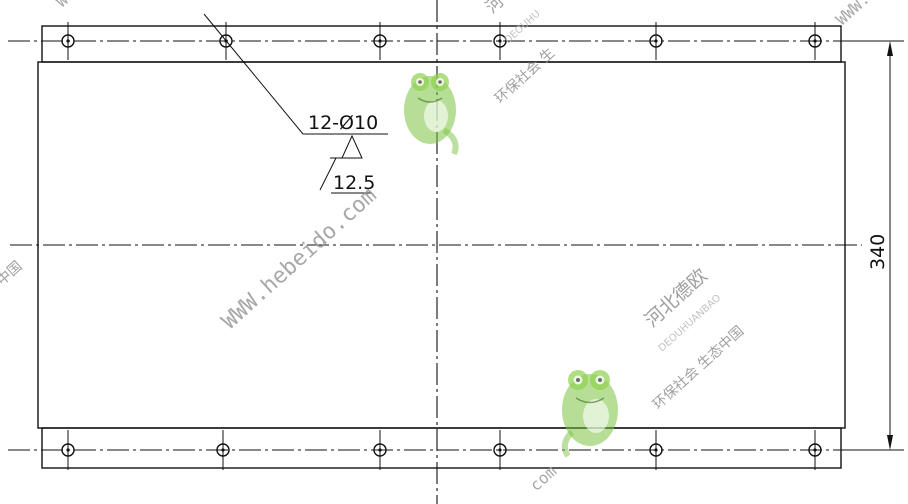  What do you see at coordinates (543, 478) in the screenshot?
I see `url-watermark-bottom: com` at bounding box center [543, 478].